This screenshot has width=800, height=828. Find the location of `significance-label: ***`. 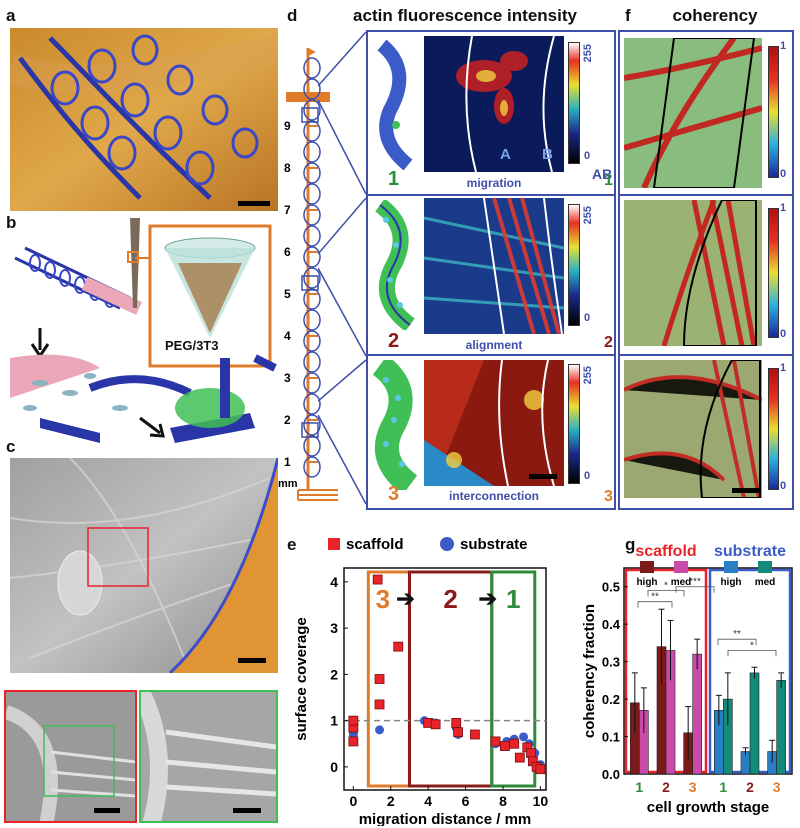

significance-label: *** is located at coordinates (695, 582).